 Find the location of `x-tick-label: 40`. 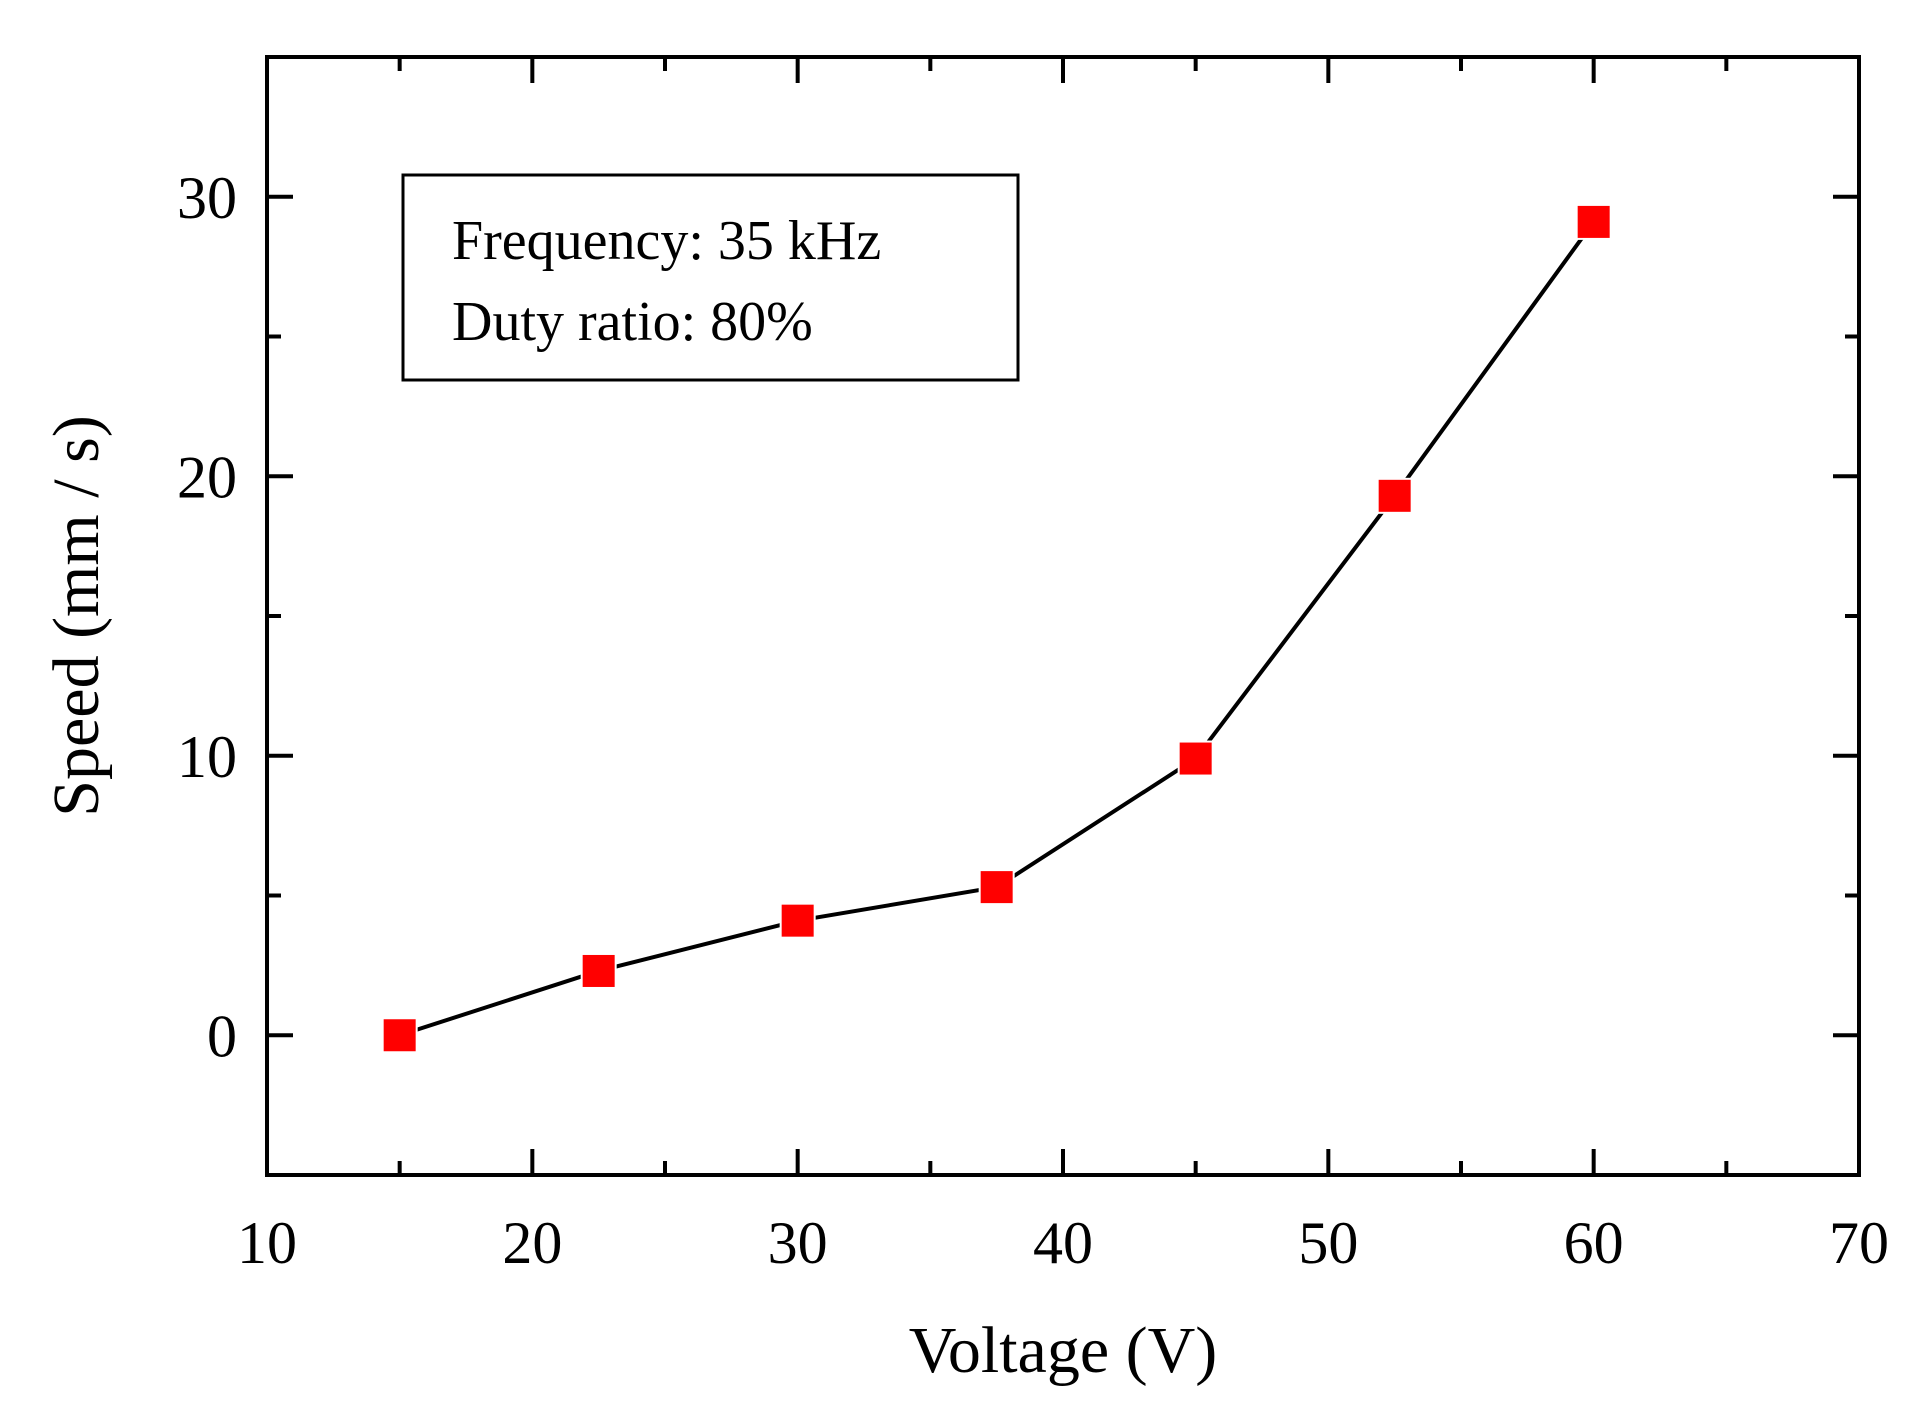

x-tick-label: 40 is located at coordinates (1063, 1243).